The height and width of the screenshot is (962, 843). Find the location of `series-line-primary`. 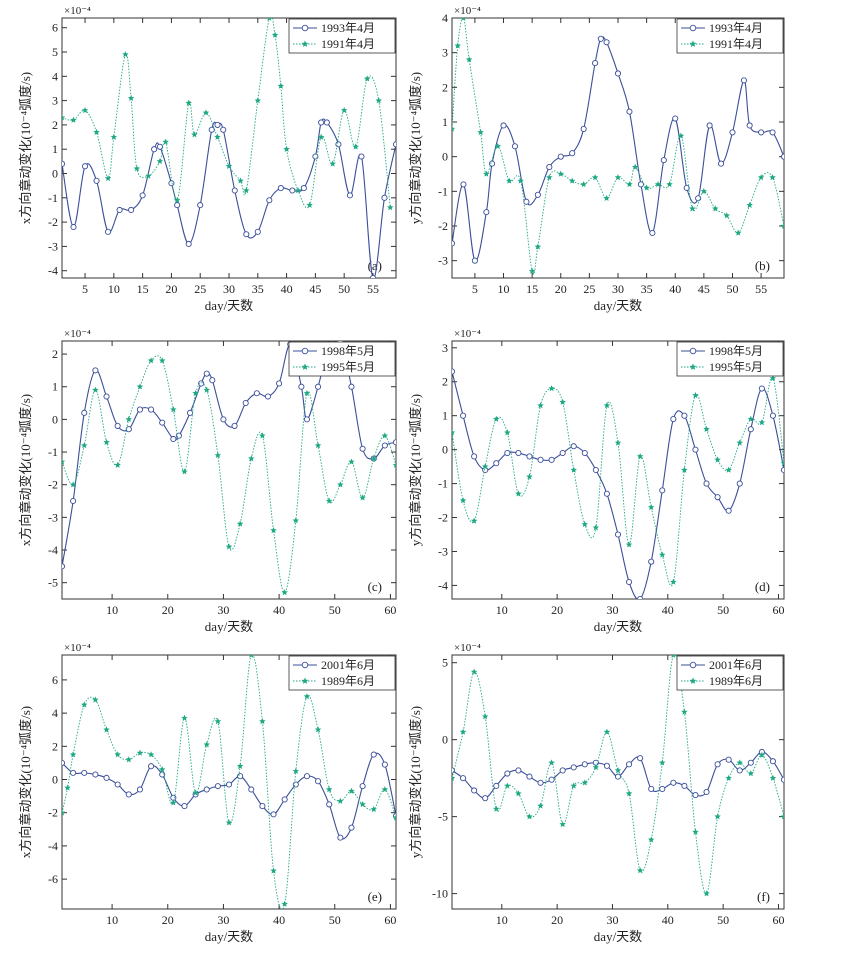

series-line-primary is located at coordinates (229, 198).